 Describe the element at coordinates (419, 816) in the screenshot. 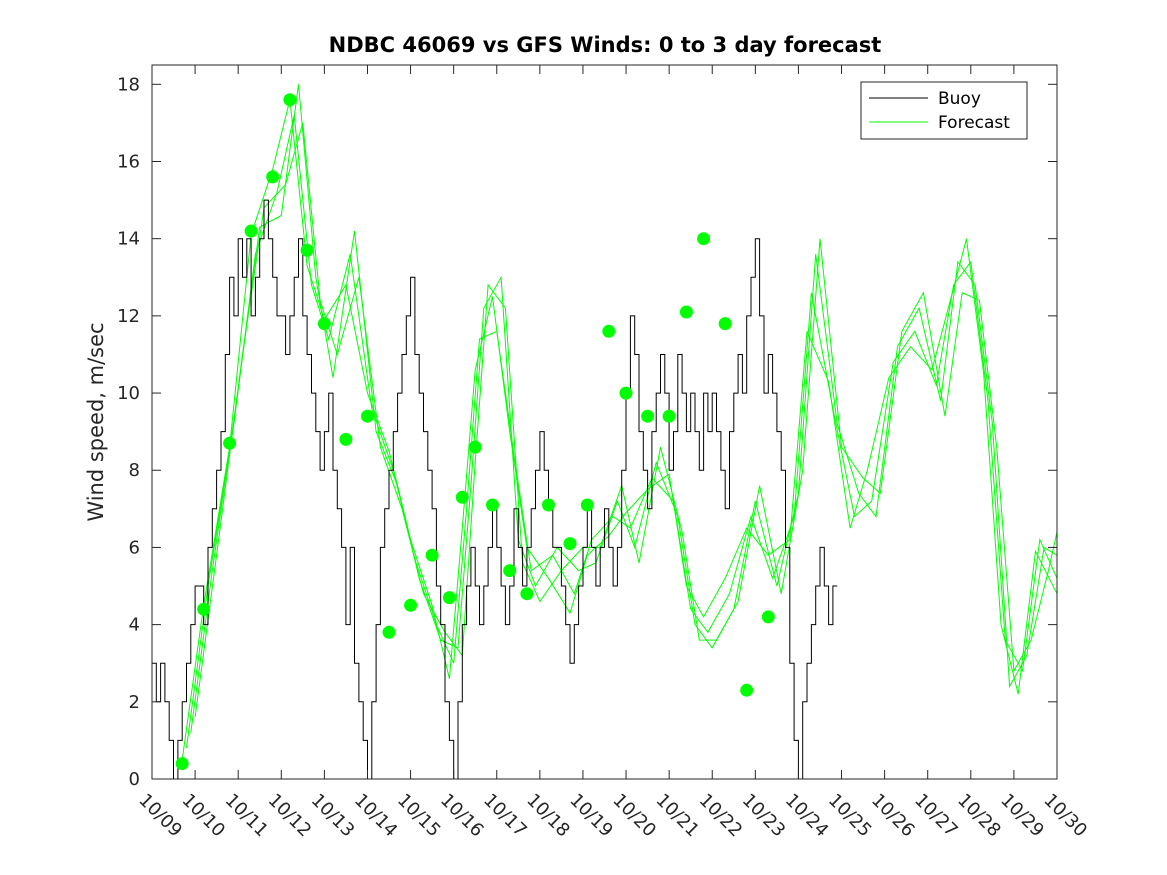

I see `x-tick-label: 10/15` at that location.